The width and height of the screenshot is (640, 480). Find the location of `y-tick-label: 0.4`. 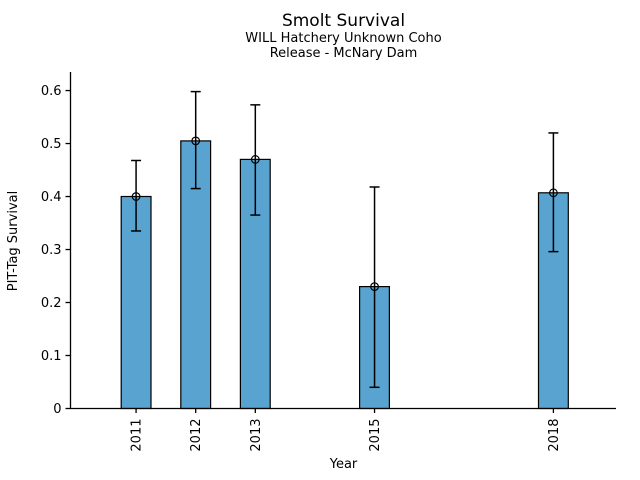

y-tick-label: 0.4 is located at coordinates (51, 197).